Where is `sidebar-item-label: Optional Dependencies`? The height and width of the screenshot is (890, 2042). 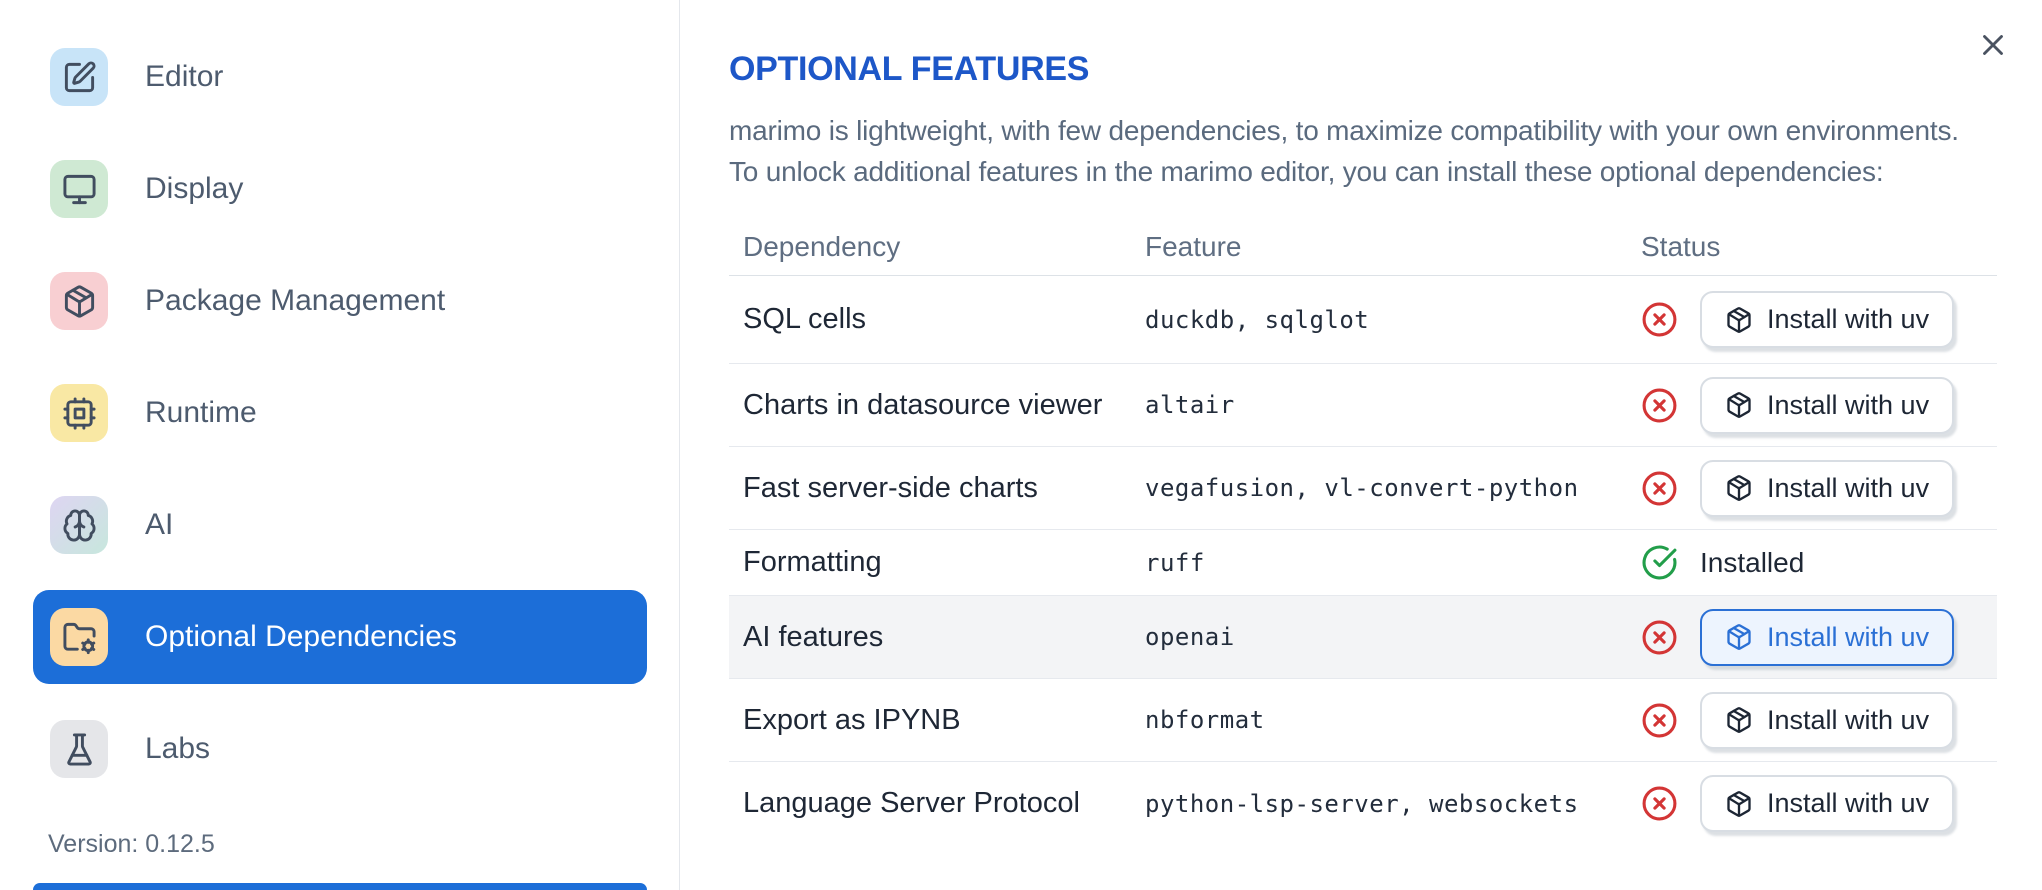 sidebar-item-label: Optional Dependencies is located at coordinates (301, 636).